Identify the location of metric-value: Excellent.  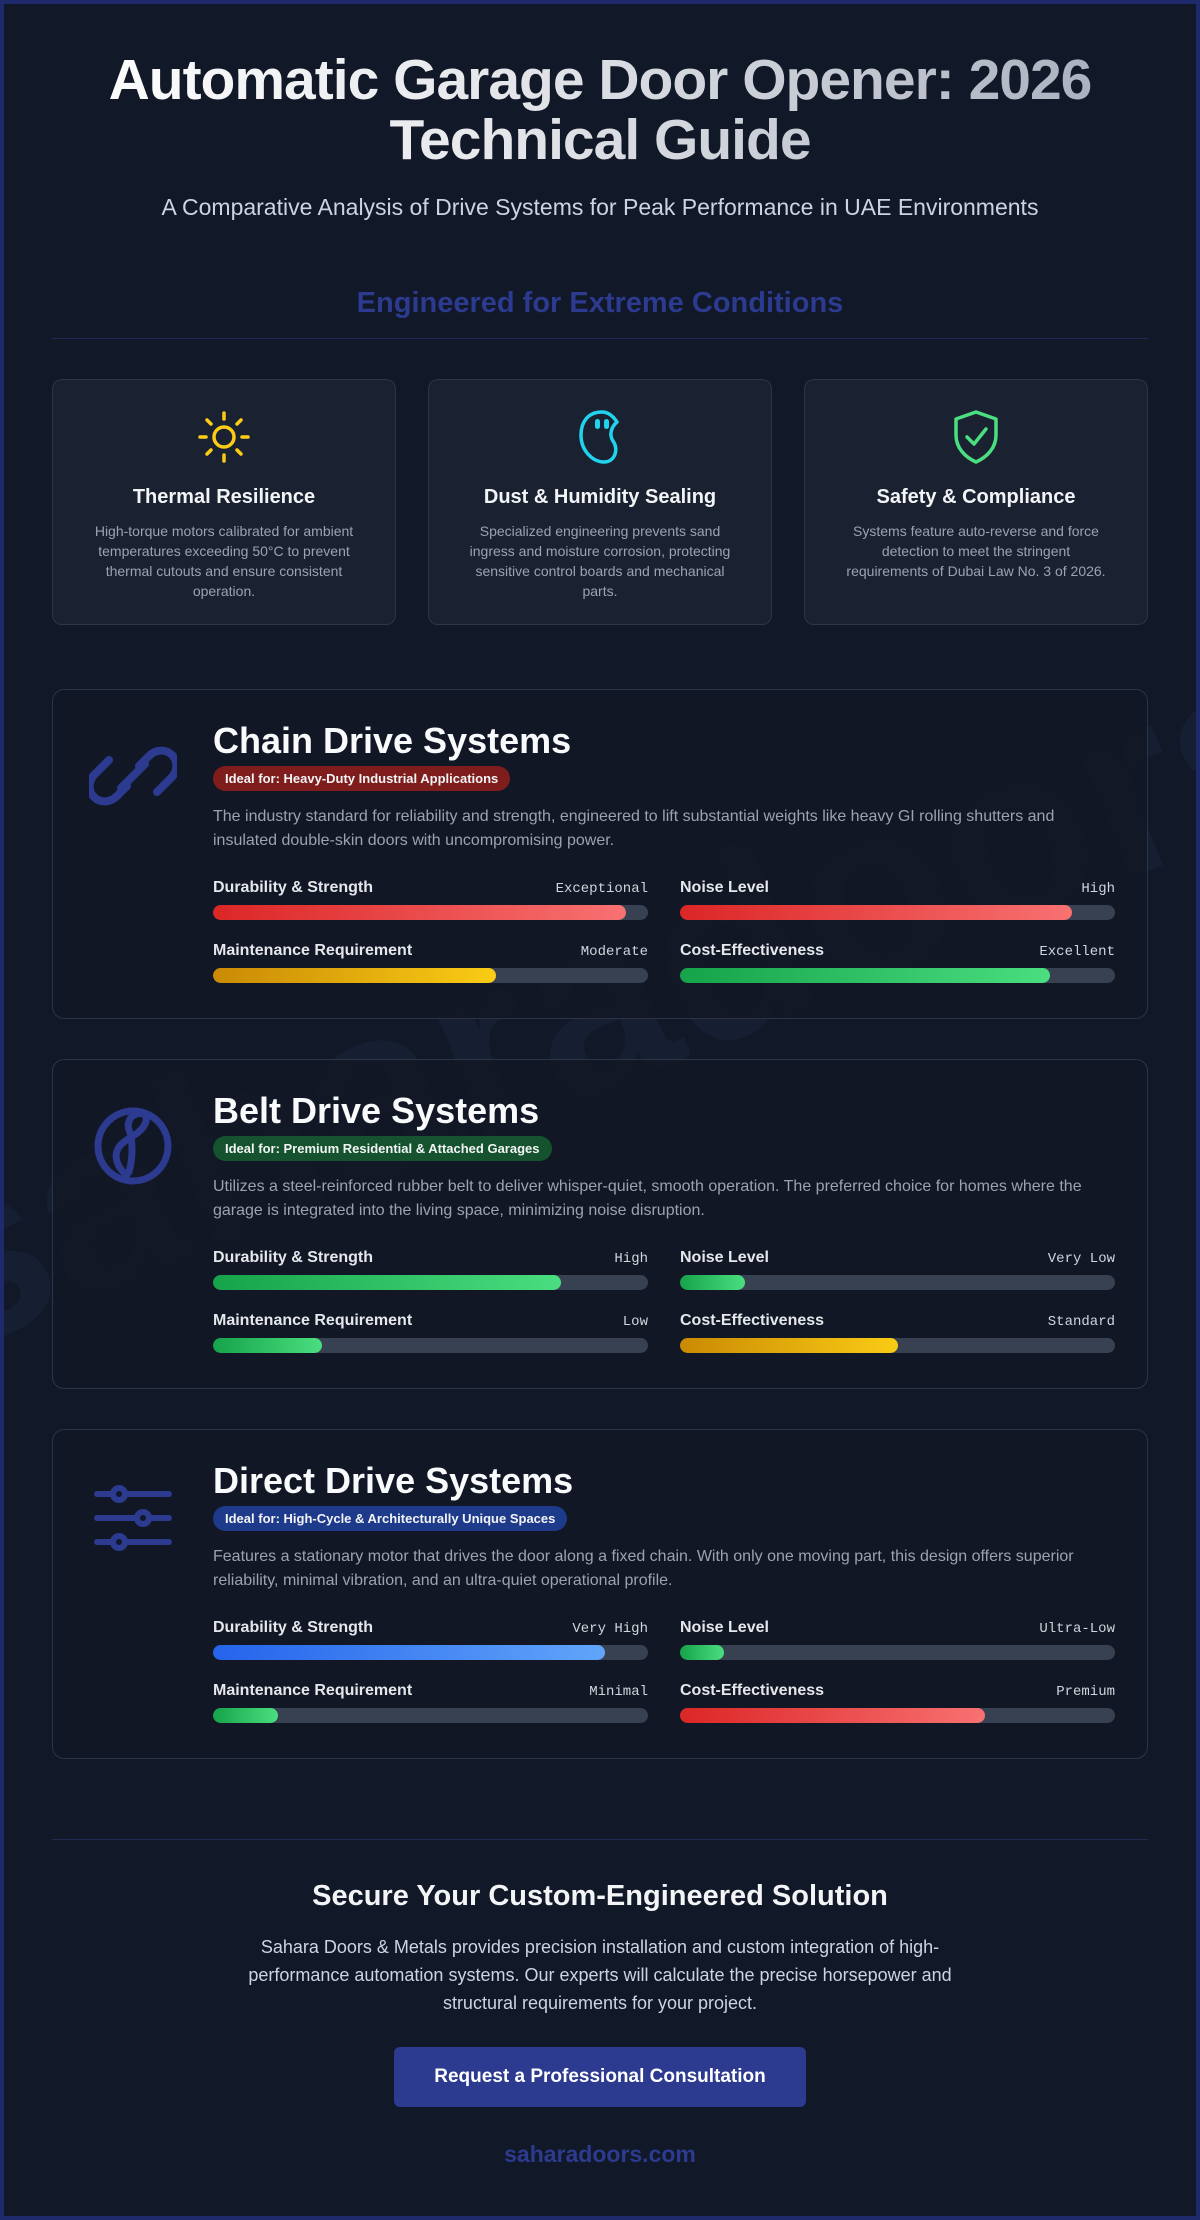
(1077, 952).